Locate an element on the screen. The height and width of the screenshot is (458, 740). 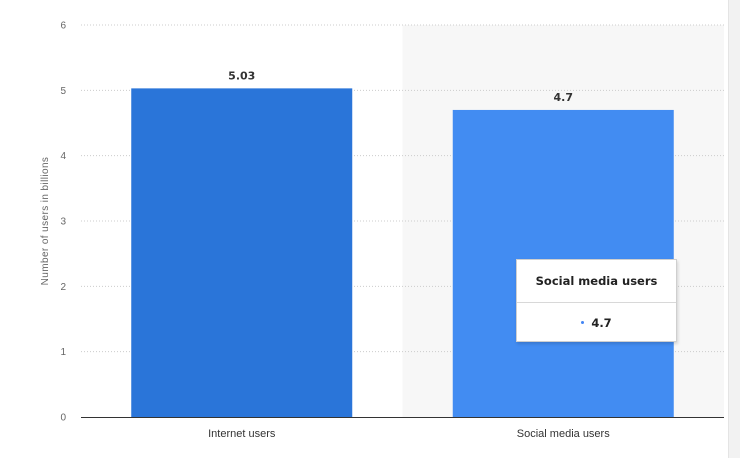
y-tick-label: 2 is located at coordinates (63, 287).